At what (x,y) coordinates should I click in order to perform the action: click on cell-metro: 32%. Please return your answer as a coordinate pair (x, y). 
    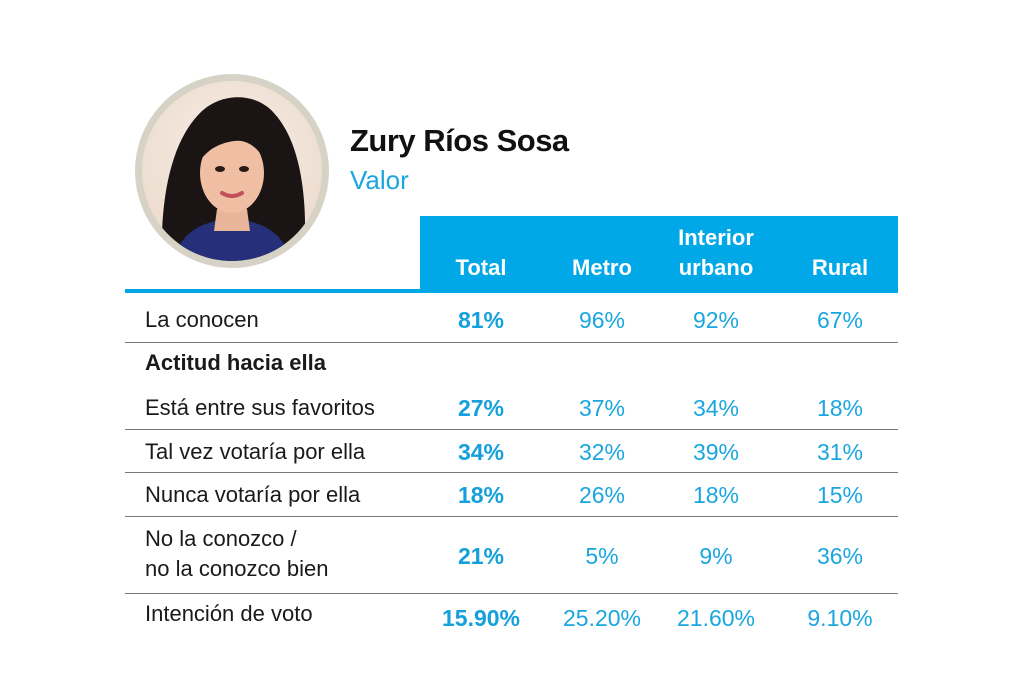
    Looking at the image, I should click on (602, 452).